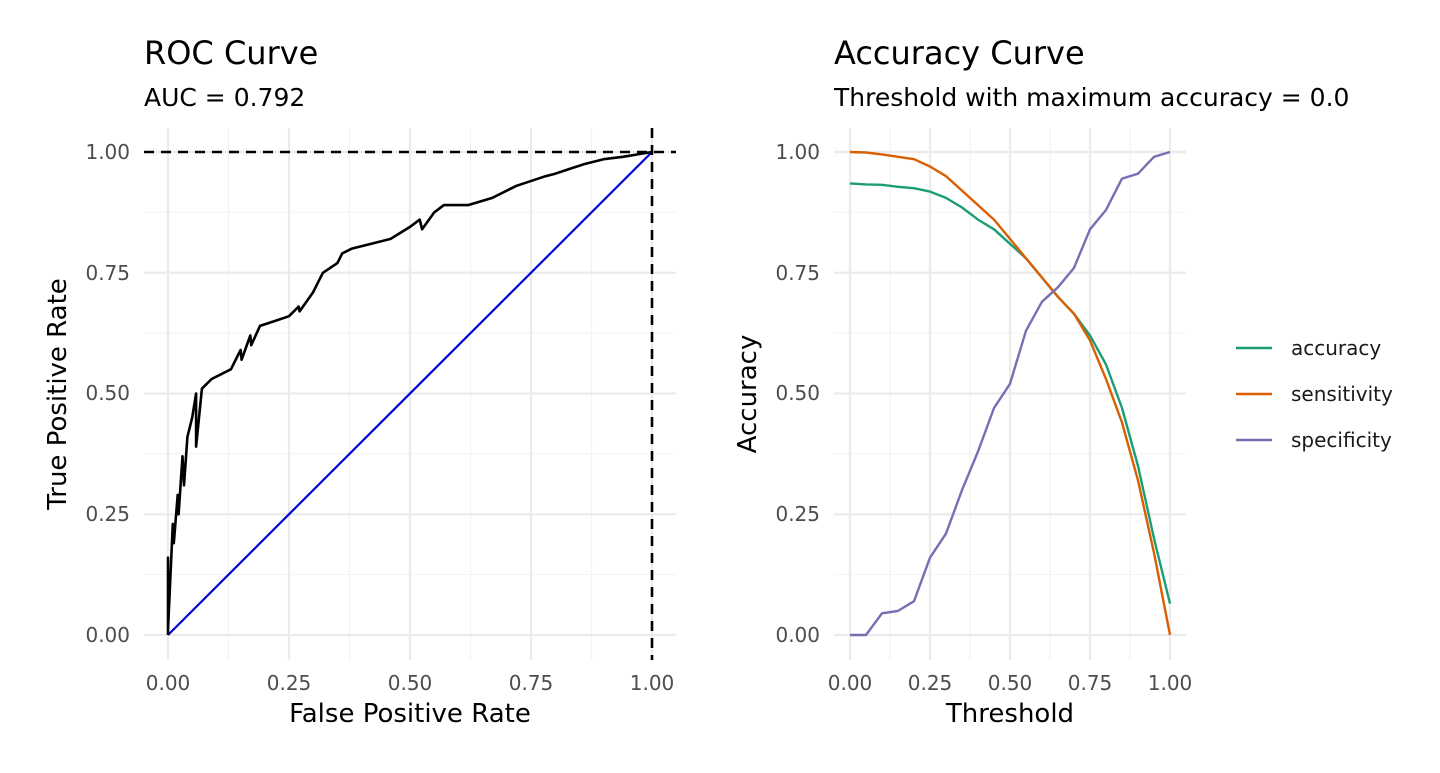  I want to click on roc-y-tick: 0.25, so click(107, 514).